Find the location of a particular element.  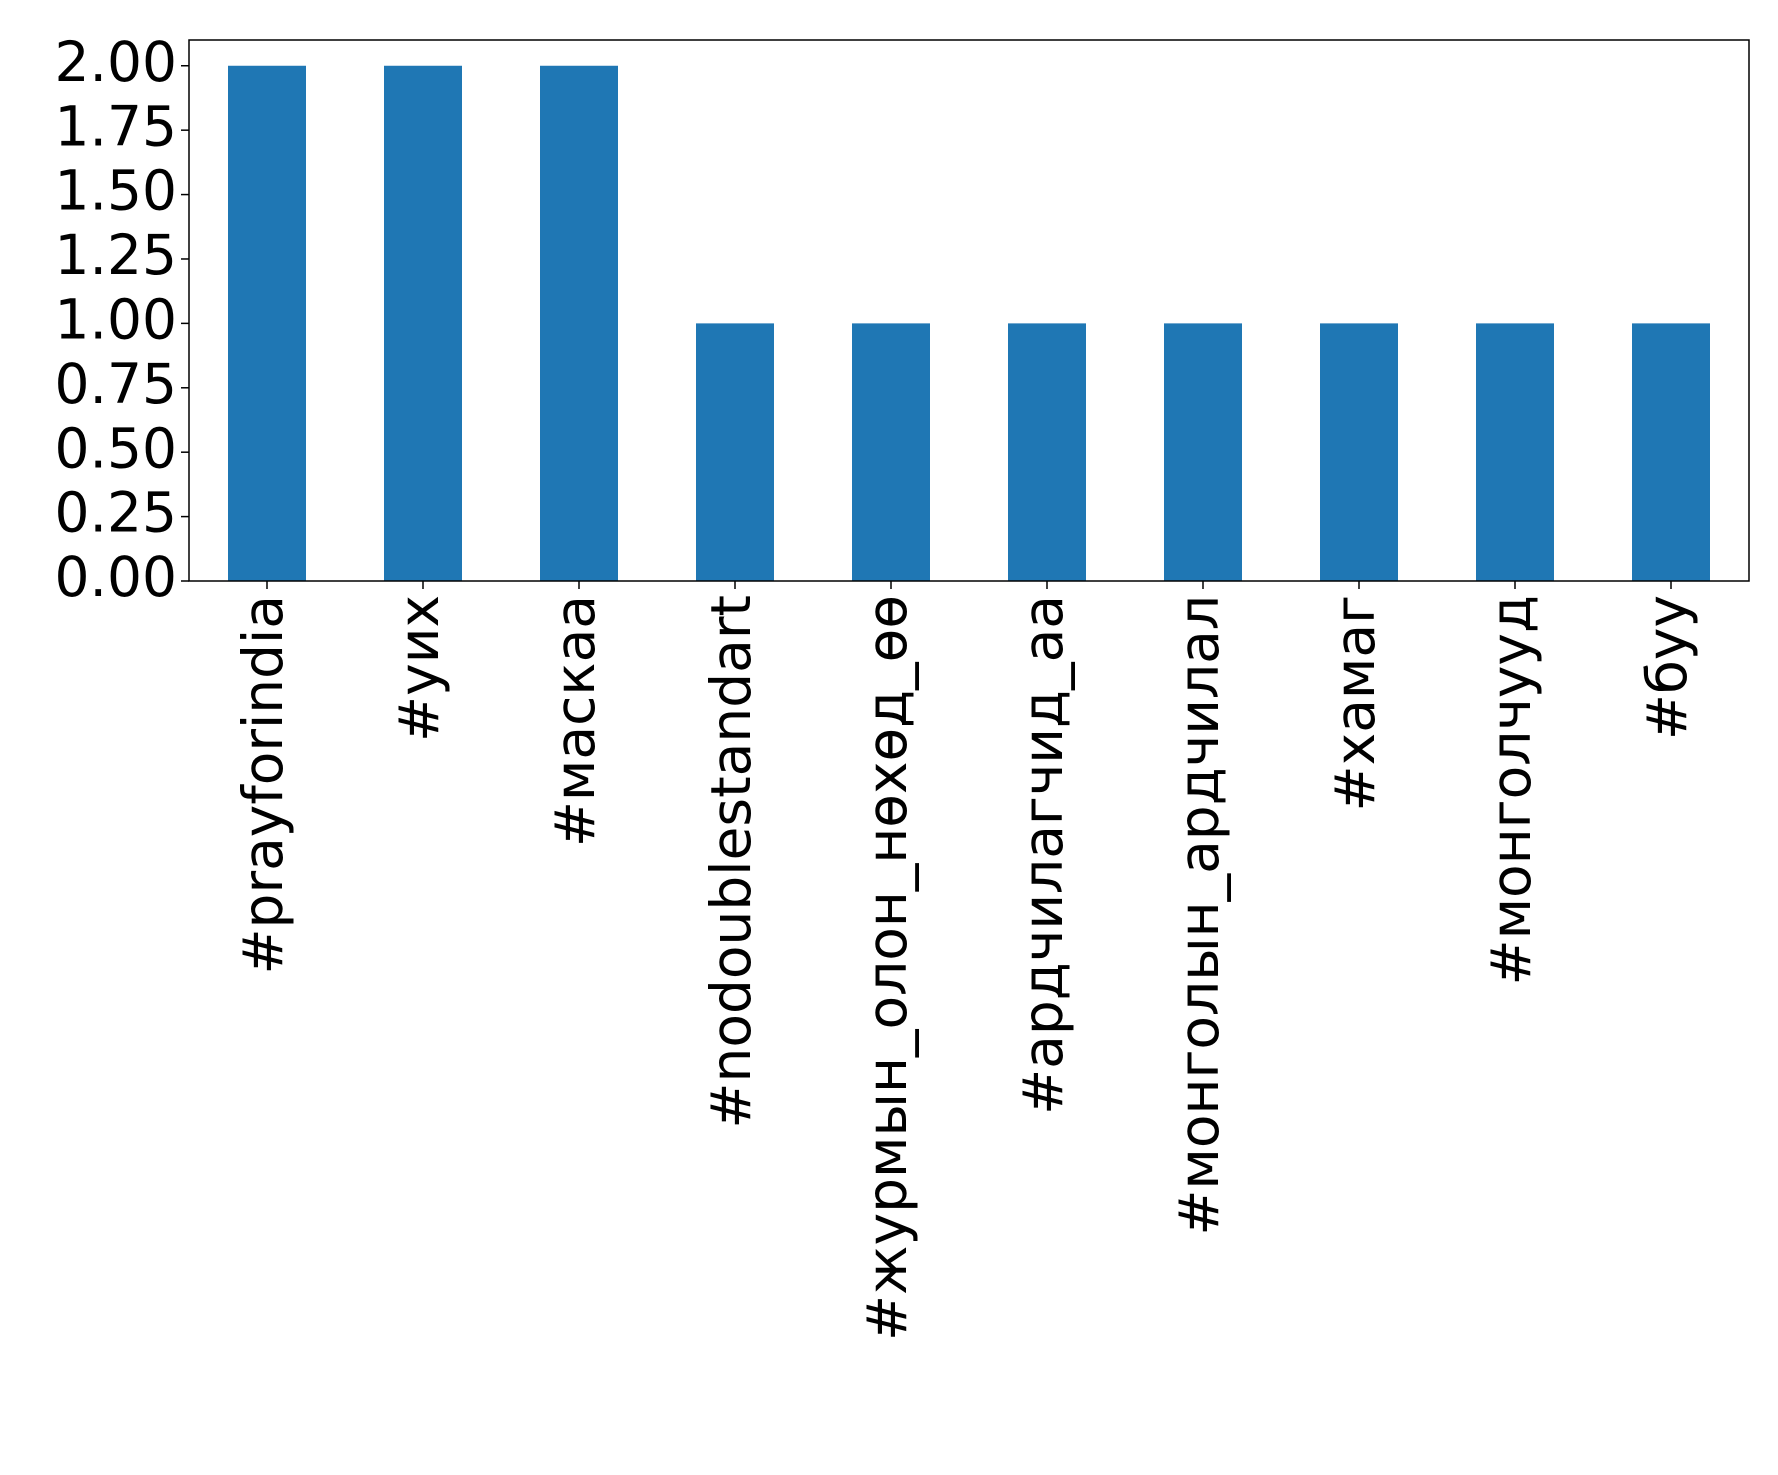

y-tick-label: 1.75 is located at coordinates (116, 126).